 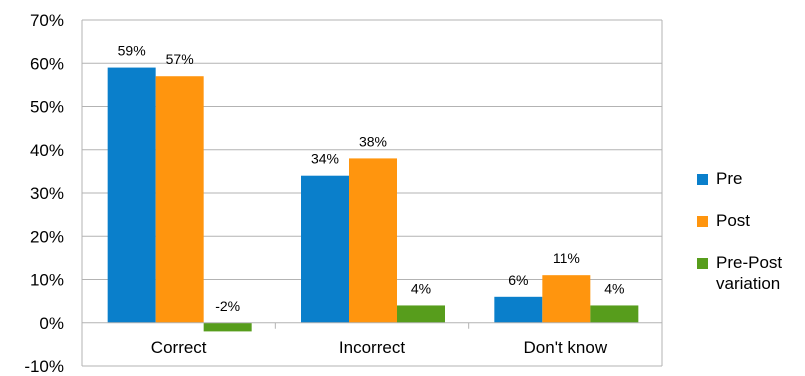 What do you see at coordinates (47, 193) in the screenshot?
I see `y-tick-label: 30%` at bounding box center [47, 193].